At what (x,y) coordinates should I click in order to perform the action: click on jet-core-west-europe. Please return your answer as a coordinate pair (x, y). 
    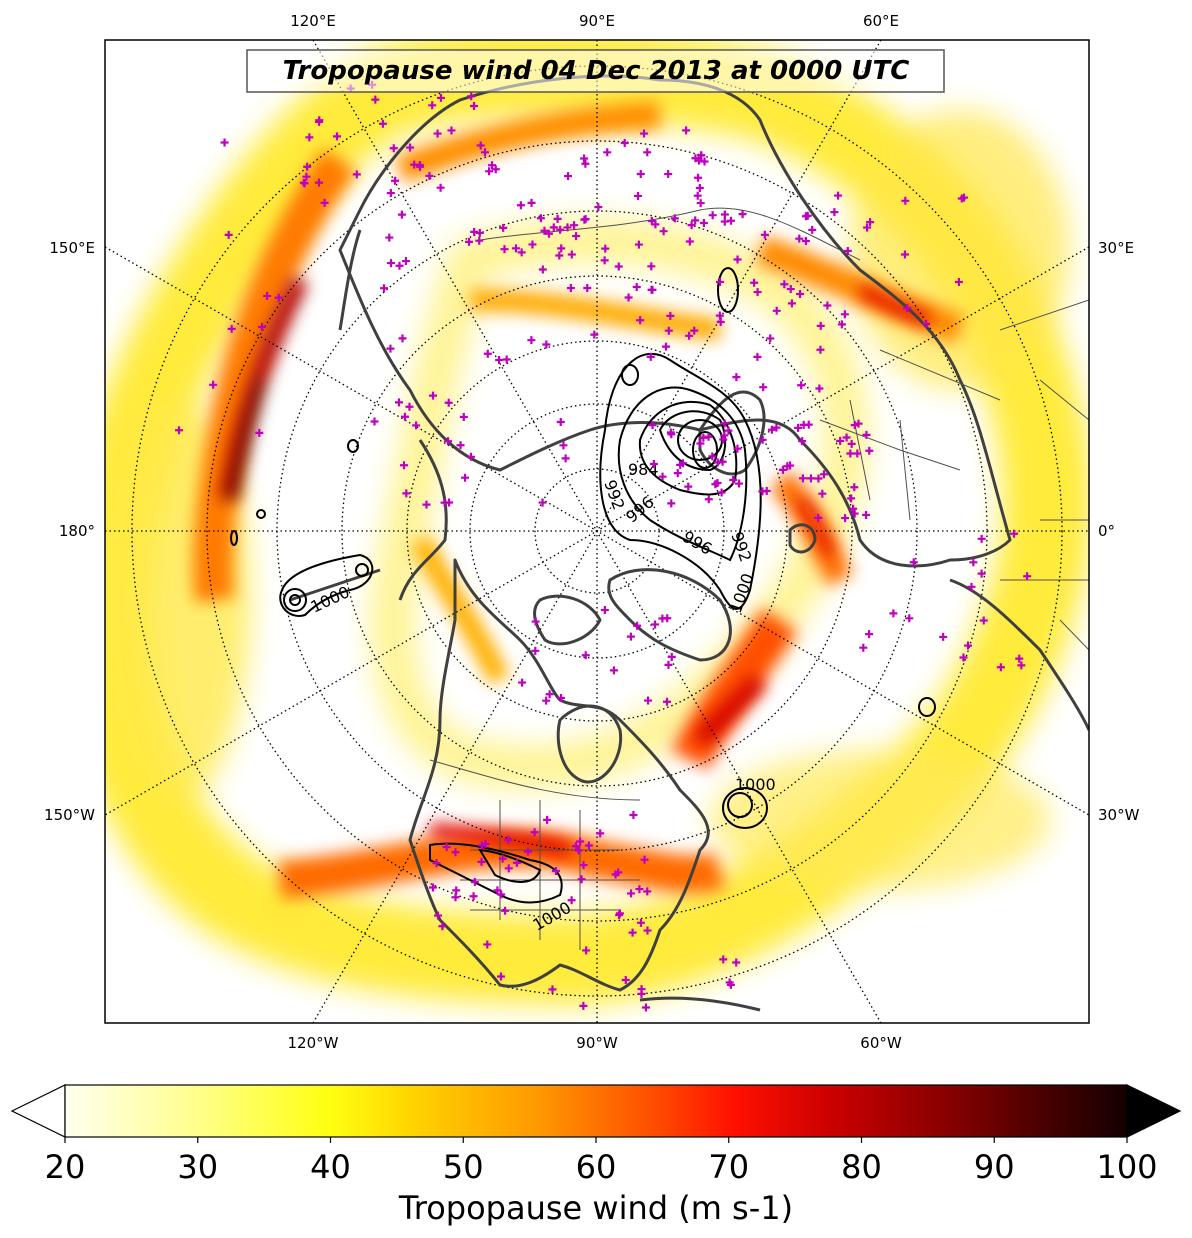
    Looking at the image, I should click on (815, 527).